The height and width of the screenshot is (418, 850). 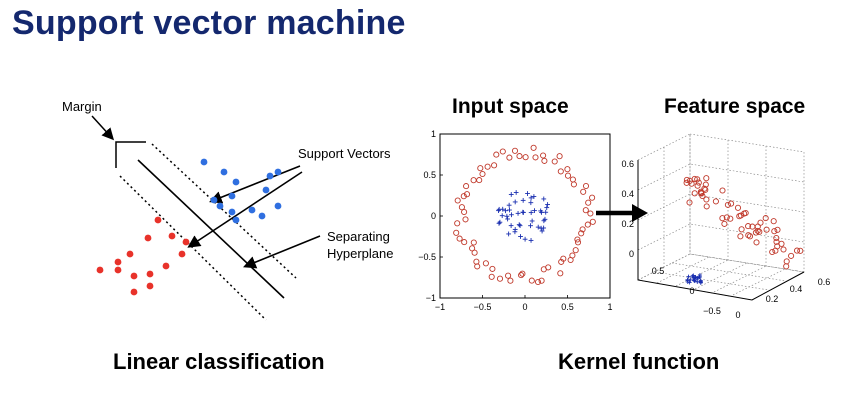 I want to click on linear-classification-caption: Linear classification, so click(x=219, y=361).